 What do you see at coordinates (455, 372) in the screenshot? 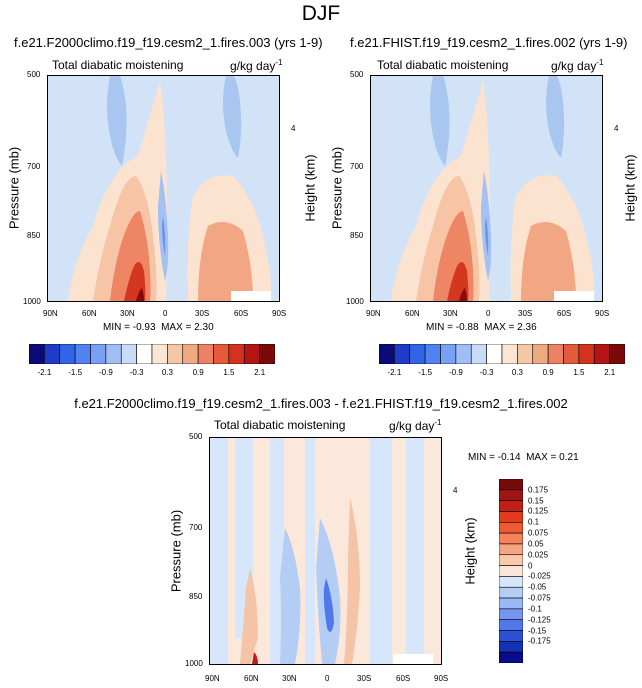
I see `panel2-colorbar-label: -0.9` at bounding box center [455, 372].